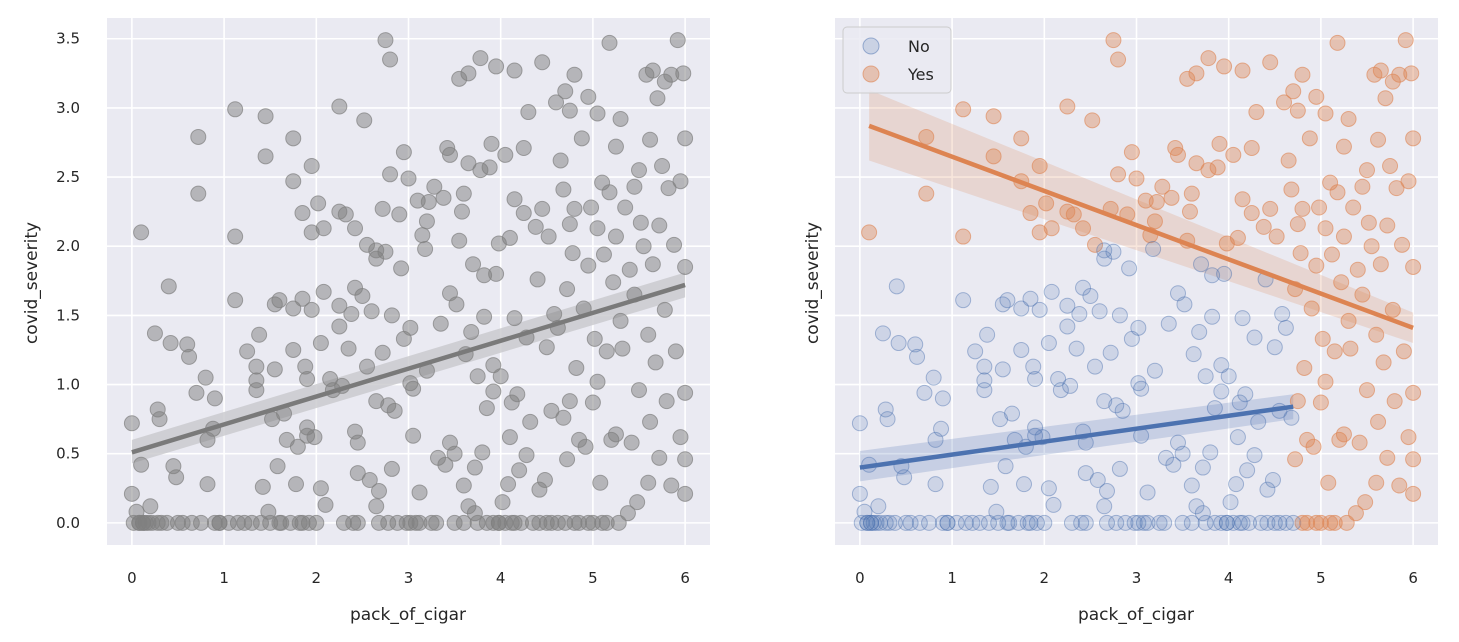 The height and width of the screenshot is (642, 1459). What do you see at coordinates (32, 283) in the screenshot?
I see `left-y-axis-label: covid_severity` at bounding box center [32, 283].